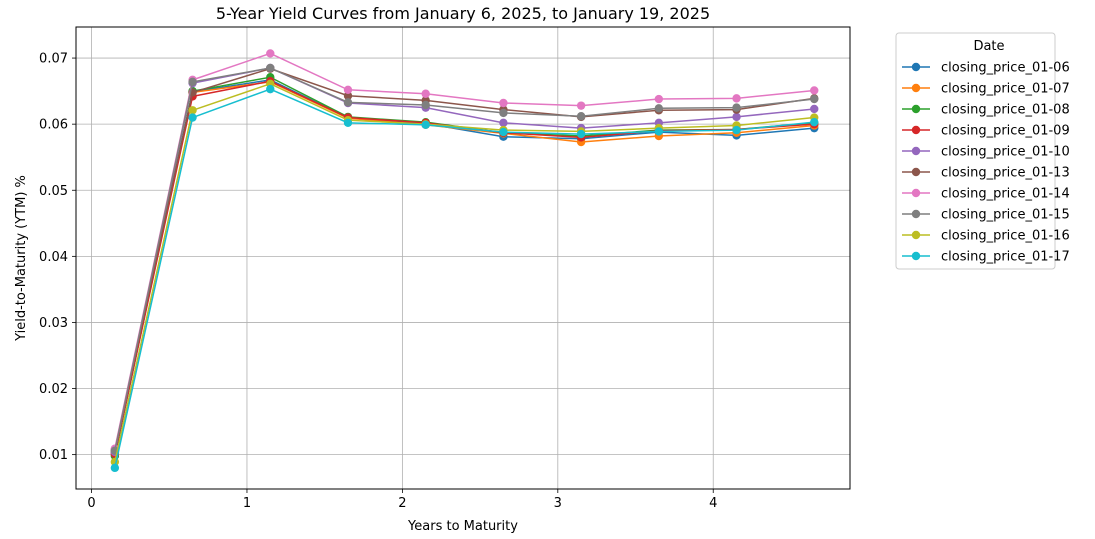 The image size is (1095, 539). I want to click on legend-item: closing_price_01-06, so click(986, 68).